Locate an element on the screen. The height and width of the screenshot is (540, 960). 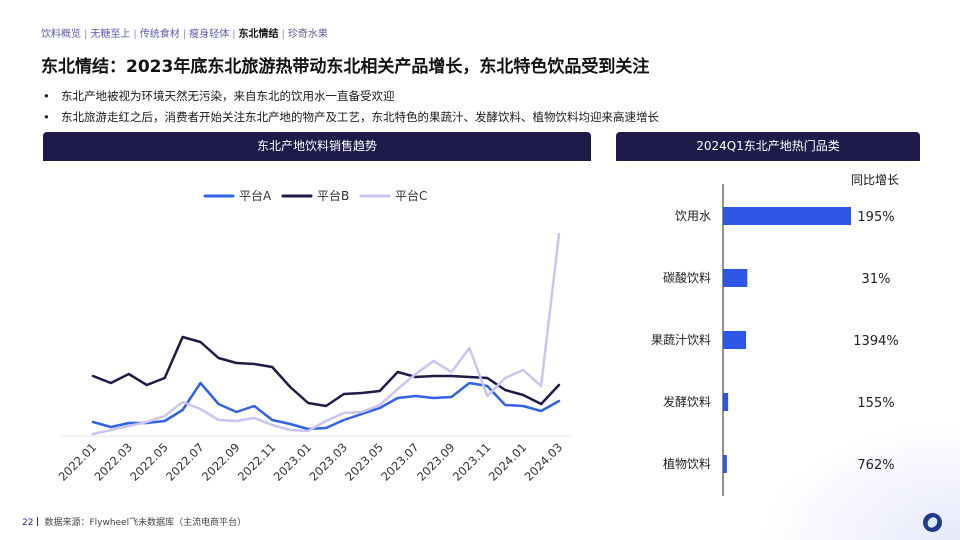
footer-divider is located at coordinates (38, 521).